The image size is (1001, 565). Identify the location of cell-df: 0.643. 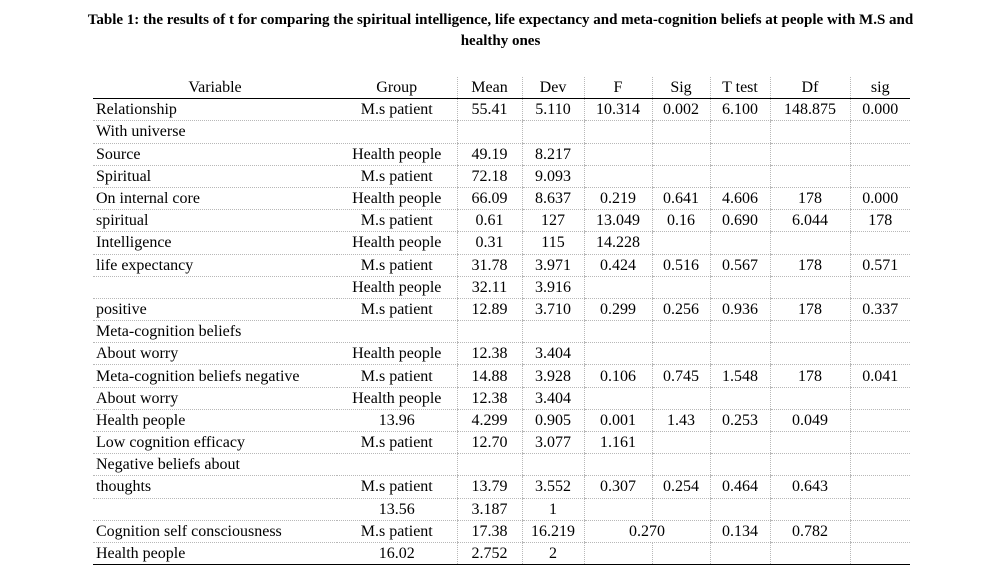
(809, 487).